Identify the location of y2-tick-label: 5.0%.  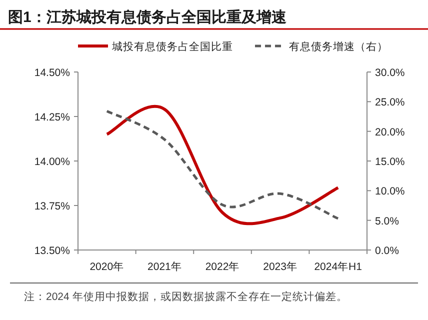
(387, 221).